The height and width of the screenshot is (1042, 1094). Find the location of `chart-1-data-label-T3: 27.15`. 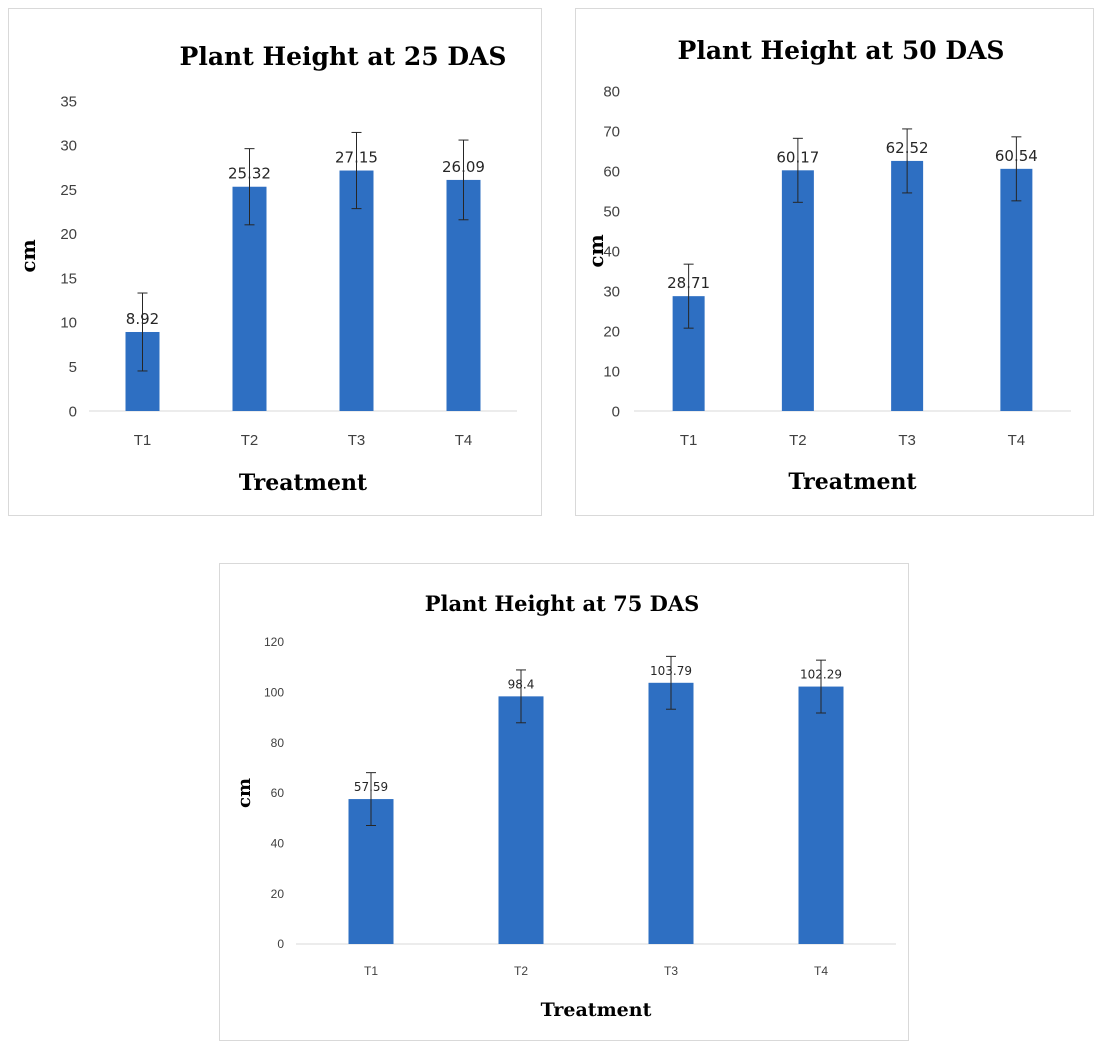

chart-1-data-label-T3: 27.15 is located at coordinates (356, 158).